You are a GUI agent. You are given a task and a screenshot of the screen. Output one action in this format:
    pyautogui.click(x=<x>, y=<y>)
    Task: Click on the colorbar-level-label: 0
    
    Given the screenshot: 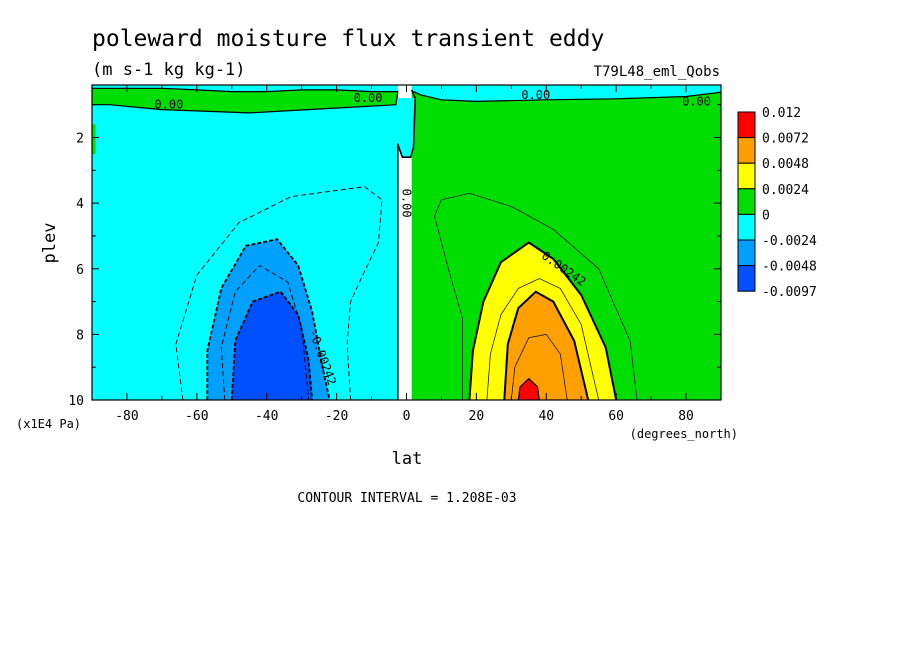 What is the action you would take?
    pyautogui.click(x=766, y=215)
    